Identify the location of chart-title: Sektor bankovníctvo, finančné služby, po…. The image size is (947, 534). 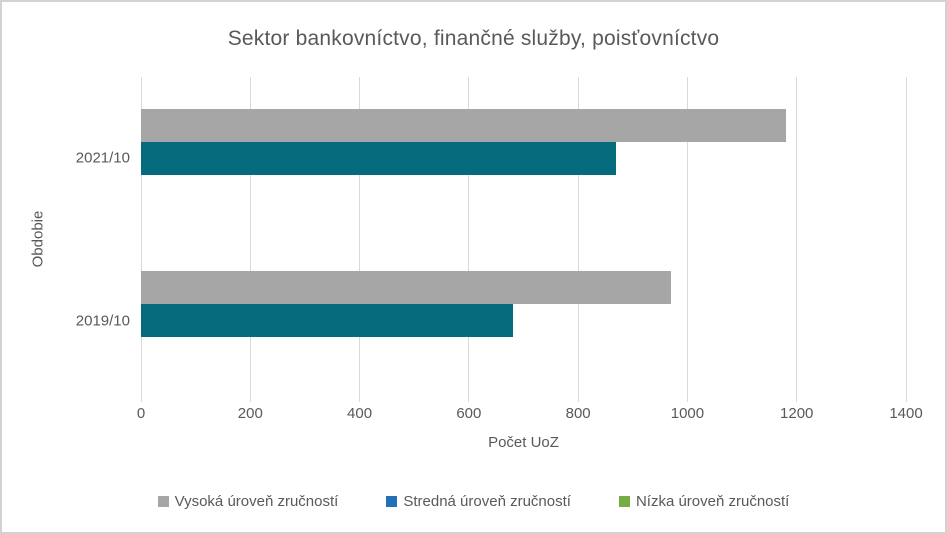
(473, 38).